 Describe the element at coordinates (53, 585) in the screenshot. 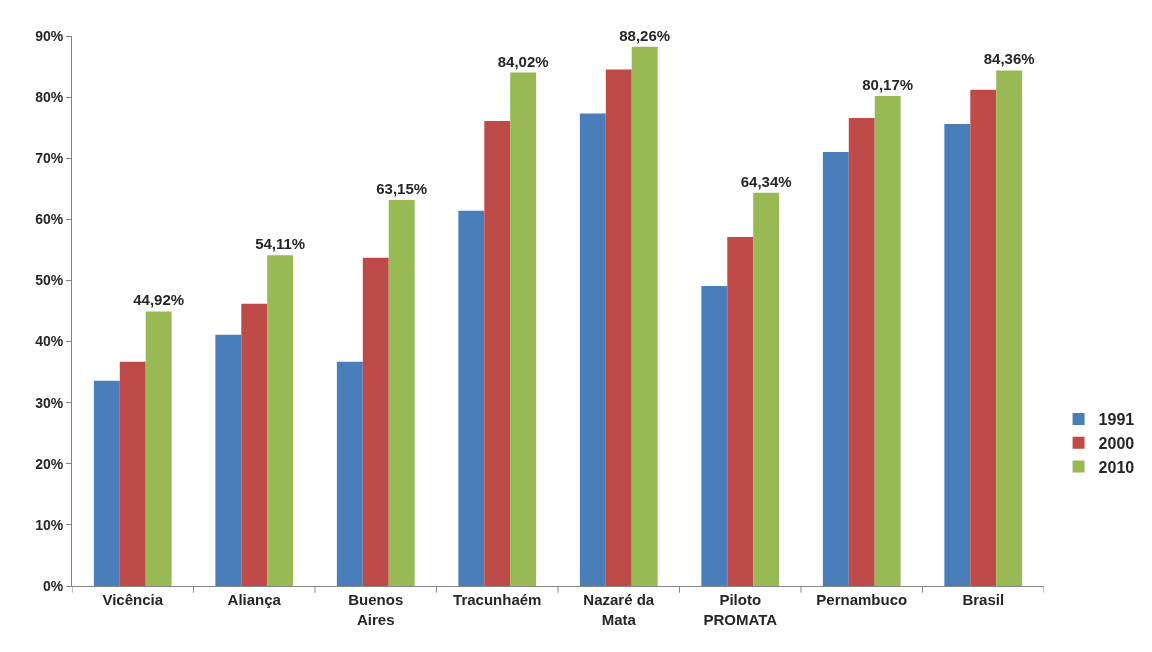

I see `y-tick-label: 0%` at that location.